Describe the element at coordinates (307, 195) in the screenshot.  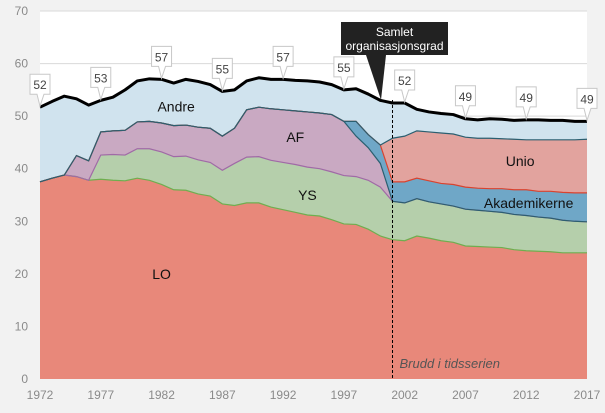
I see `series-label-ys: YS` at that location.